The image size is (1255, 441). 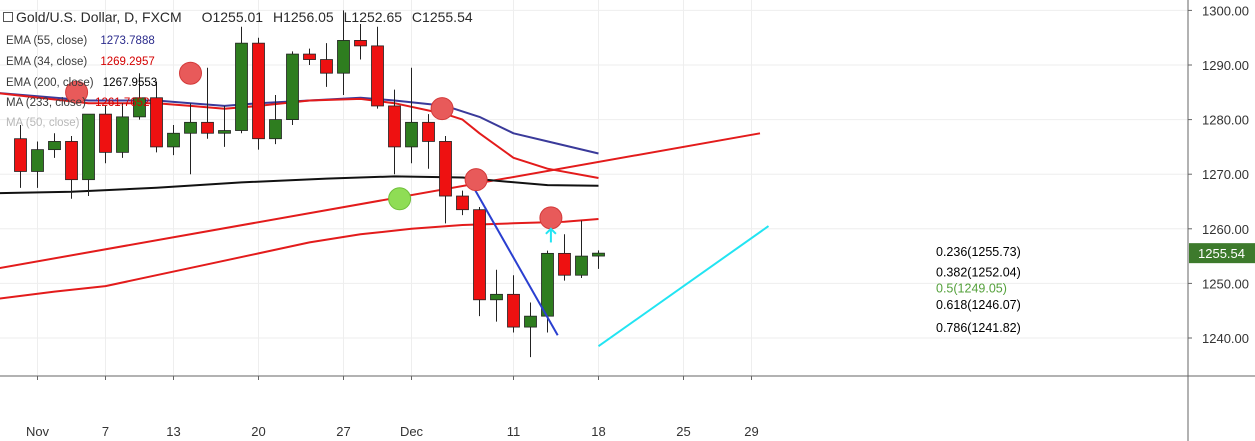 What do you see at coordinates (1225, 174) in the screenshot?
I see `y-tick-label: 1270.00` at bounding box center [1225, 174].